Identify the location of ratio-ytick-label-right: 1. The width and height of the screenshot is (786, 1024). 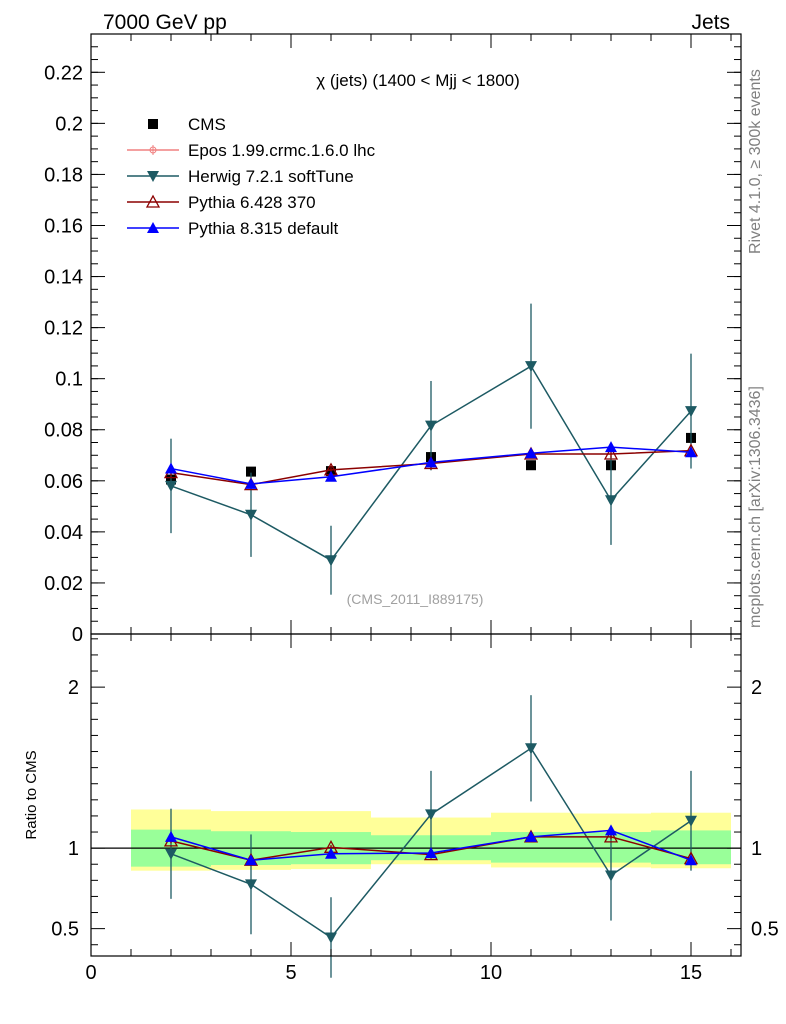
(756, 849).